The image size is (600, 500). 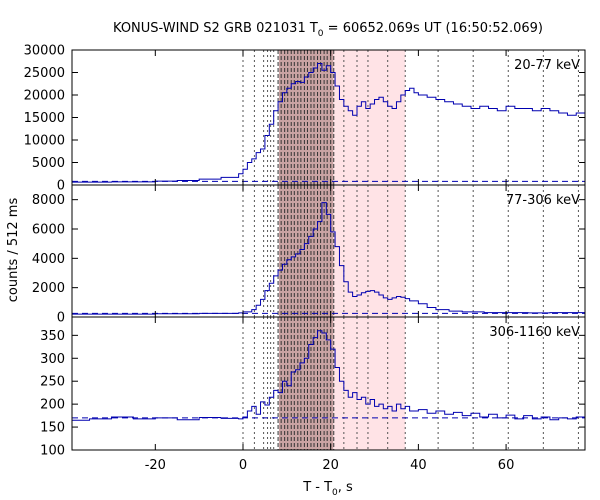 I want to click on y-tick-label: 150, so click(x=52, y=428).